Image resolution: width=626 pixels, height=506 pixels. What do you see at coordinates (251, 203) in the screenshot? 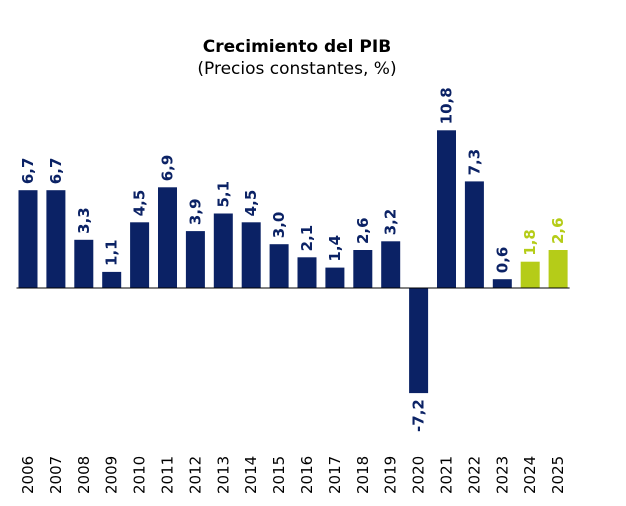
I see `value-label-2014: 4,5` at bounding box center [251, 203].